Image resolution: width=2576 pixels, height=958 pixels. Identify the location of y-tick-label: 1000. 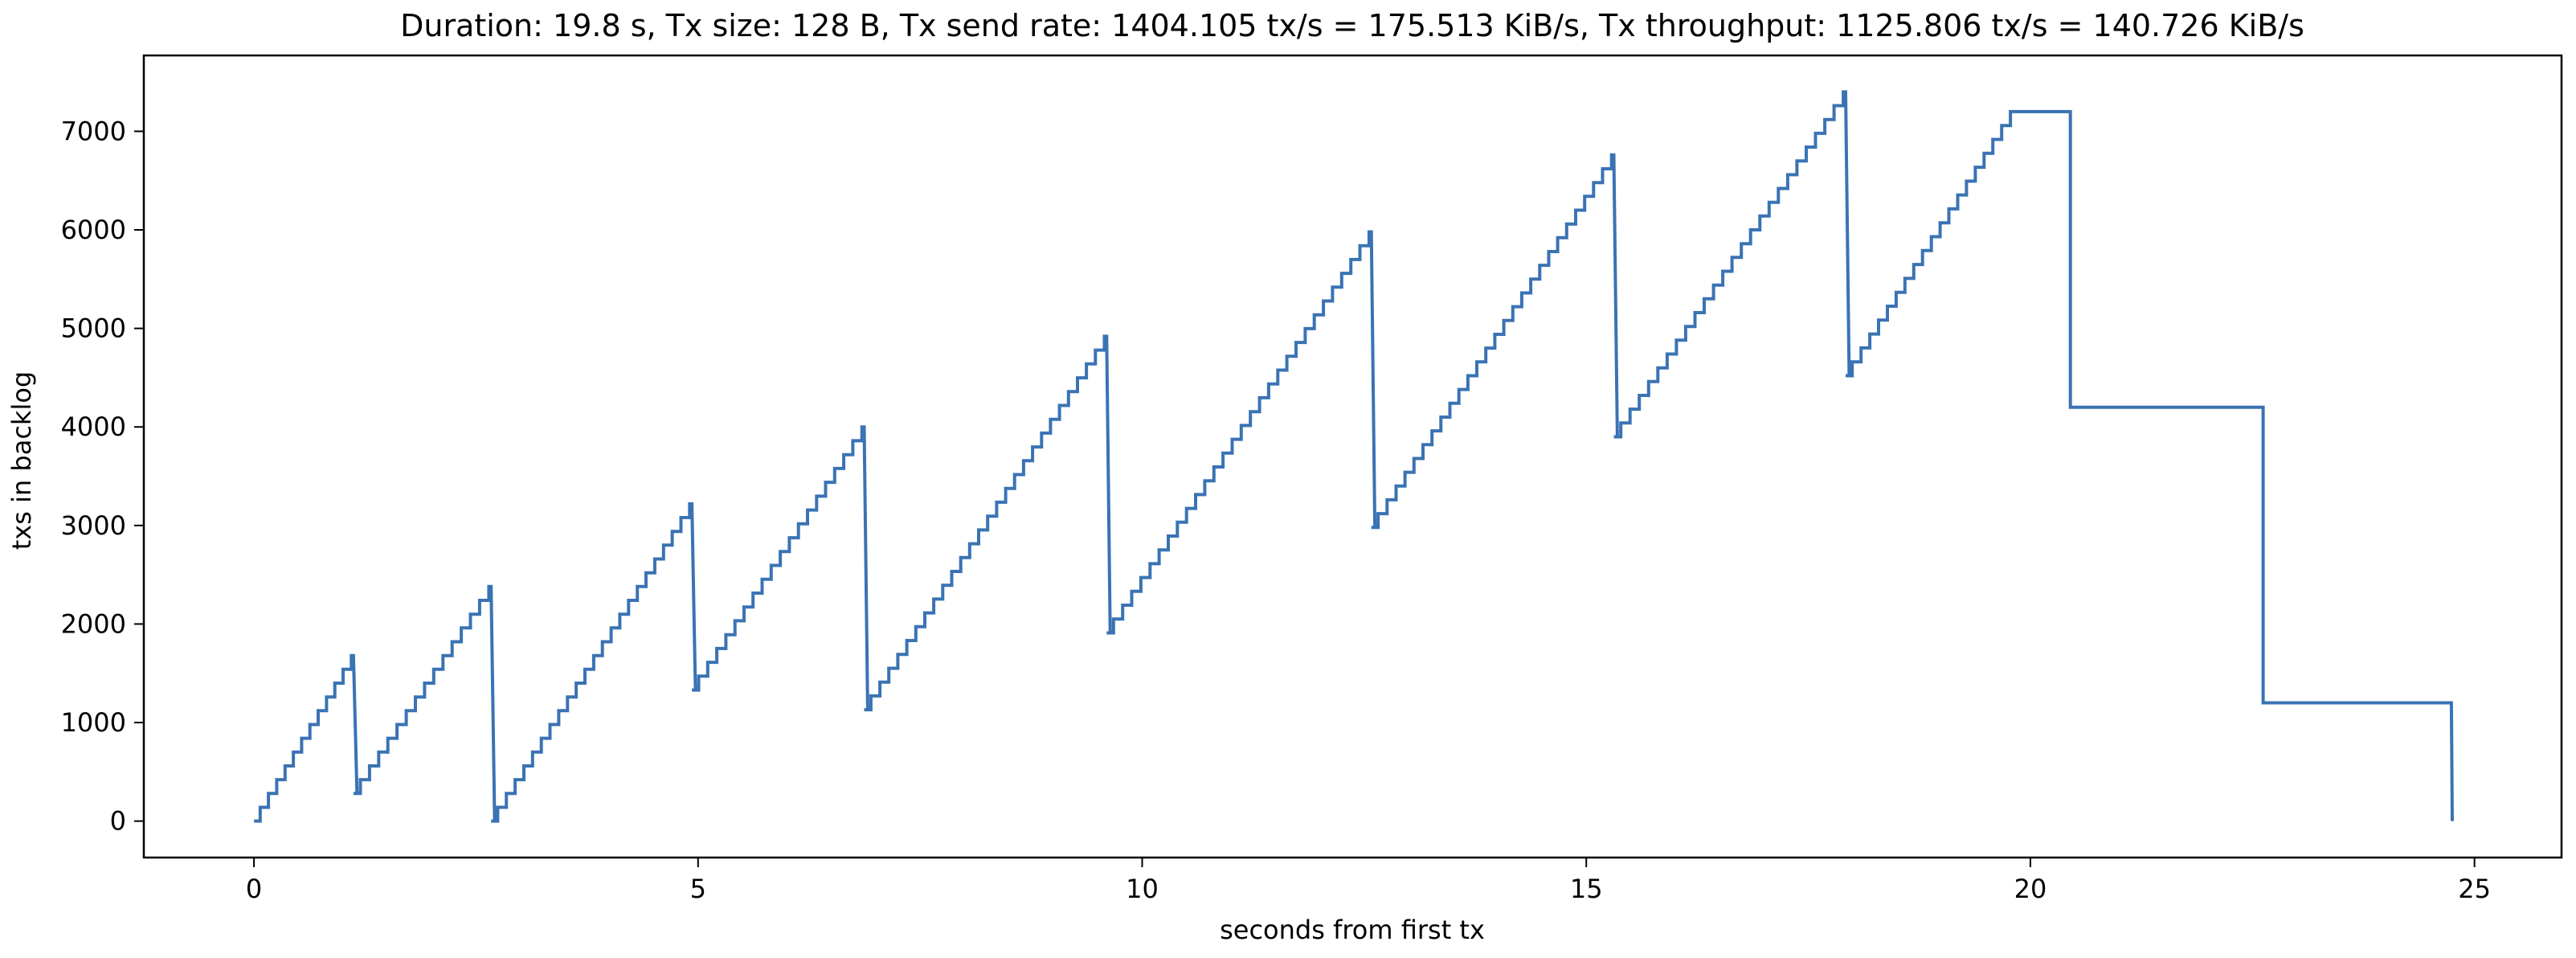
(94, 722).